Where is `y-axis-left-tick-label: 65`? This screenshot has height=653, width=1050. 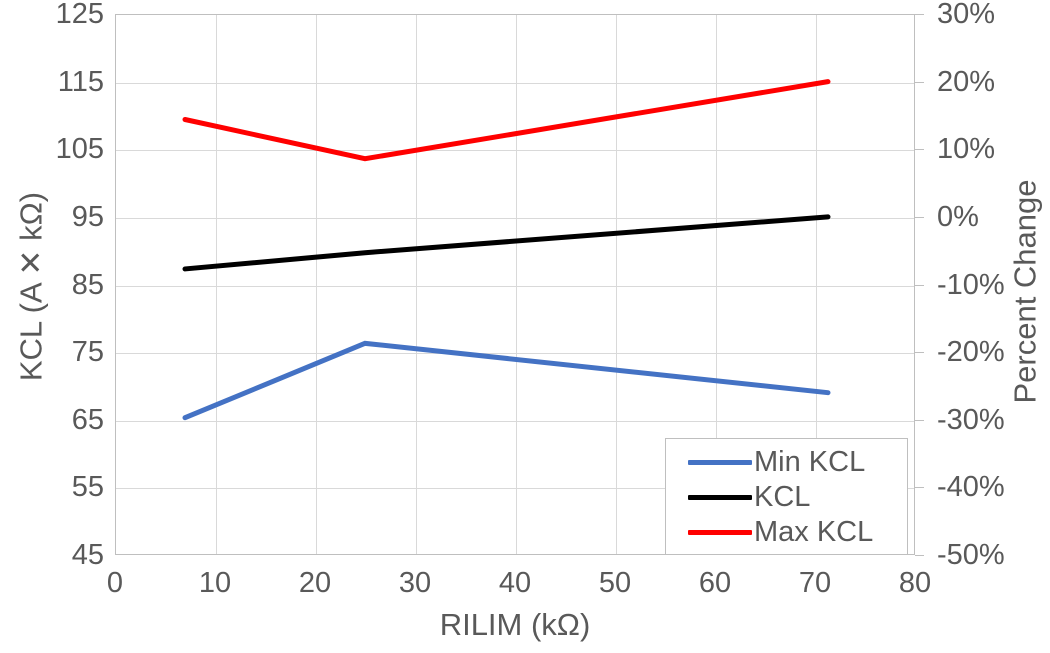 y-axis-left-tick-label: 65 is located at coordinates (87, 419).